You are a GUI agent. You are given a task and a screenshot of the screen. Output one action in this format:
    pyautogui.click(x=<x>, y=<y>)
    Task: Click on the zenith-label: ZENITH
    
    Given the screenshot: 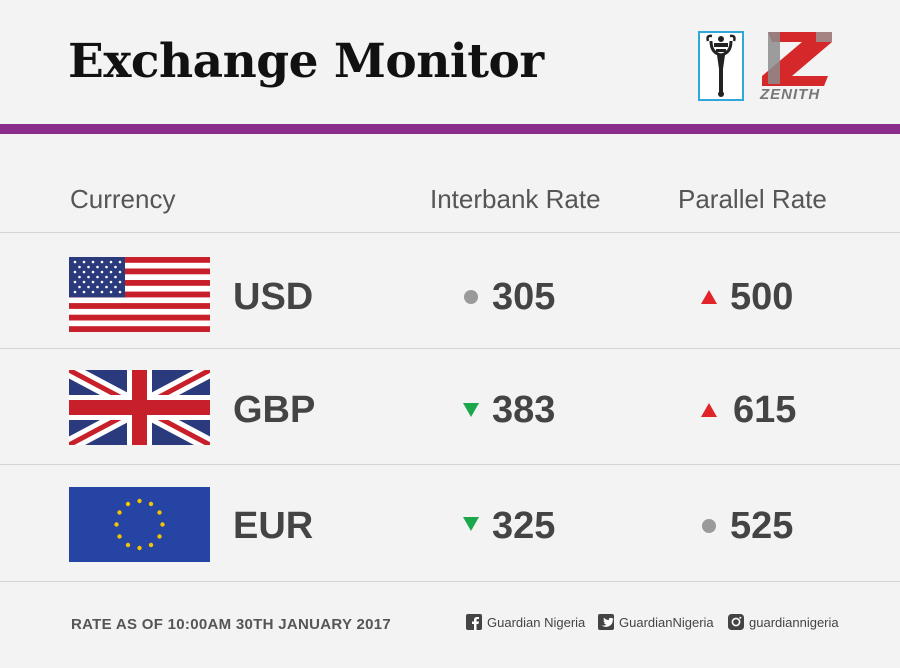 What is the action you would take?
    pyautogui.click(x=790, y=94)
    